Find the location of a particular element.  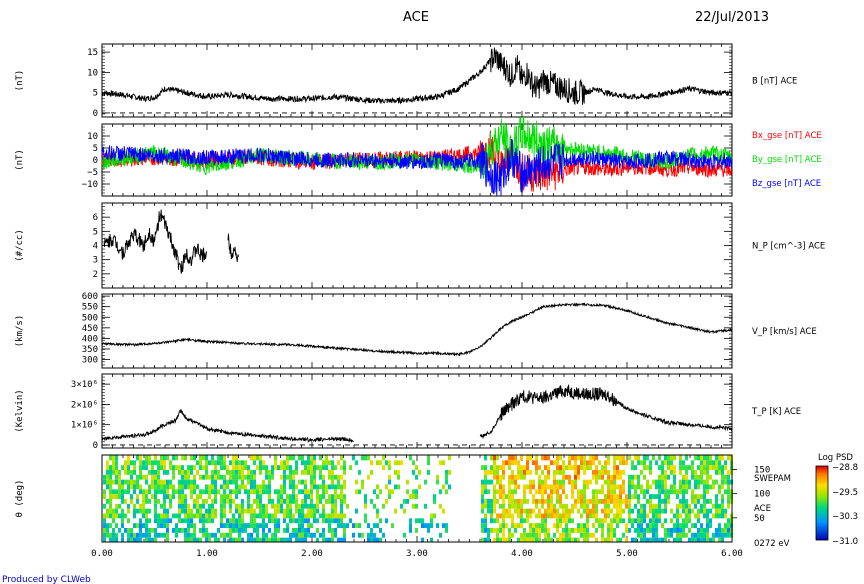

y-tick-label: 350 is located at coordinates (90, 350).